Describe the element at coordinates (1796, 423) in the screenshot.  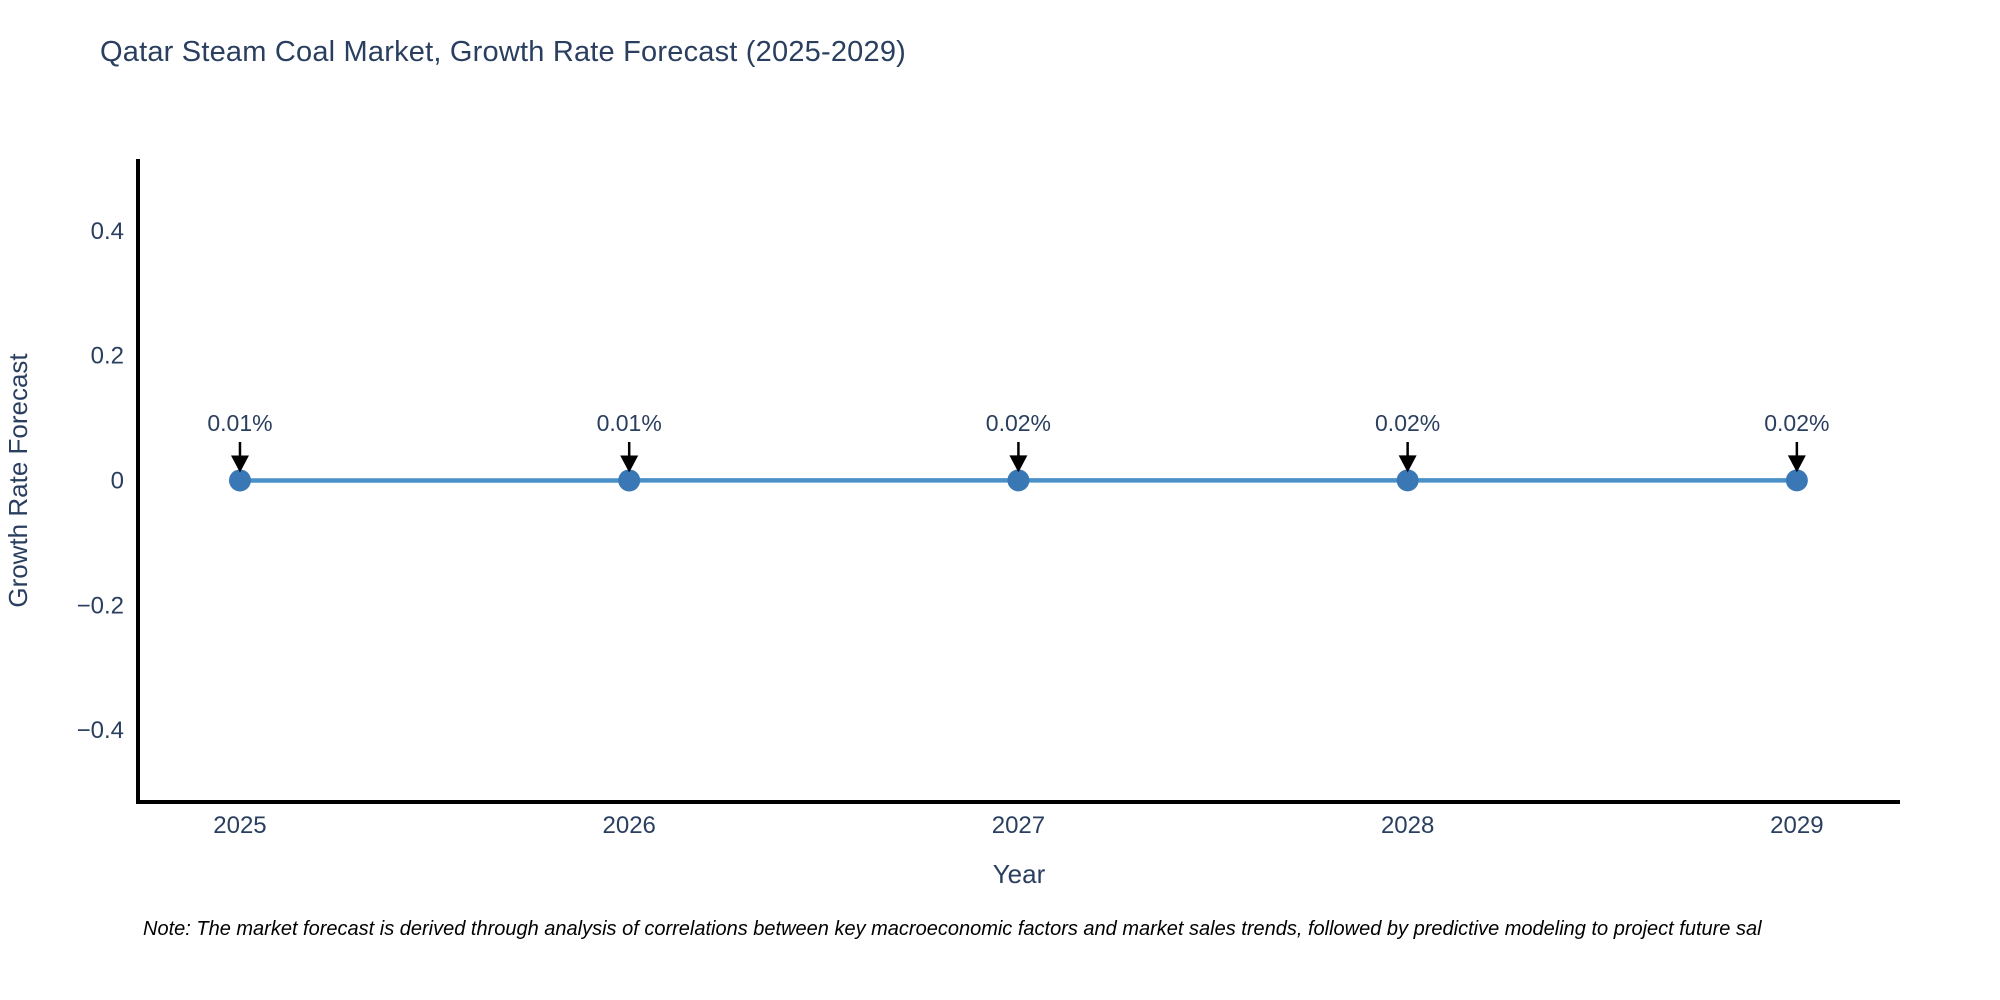
I see `point-label-2029: 0.02%` at that location.